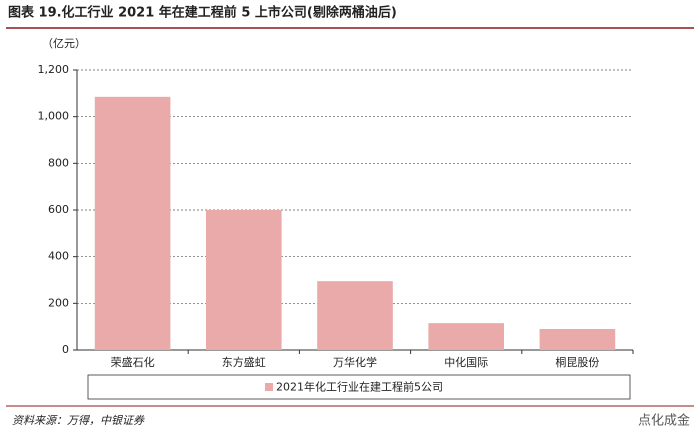 The width and height of the screenshot is (700, 445). What do you see at coordinates (78, 420) in the screenshot?
I see `source: 资料来源：万得，中银证券` at bounding box center [78, 420].